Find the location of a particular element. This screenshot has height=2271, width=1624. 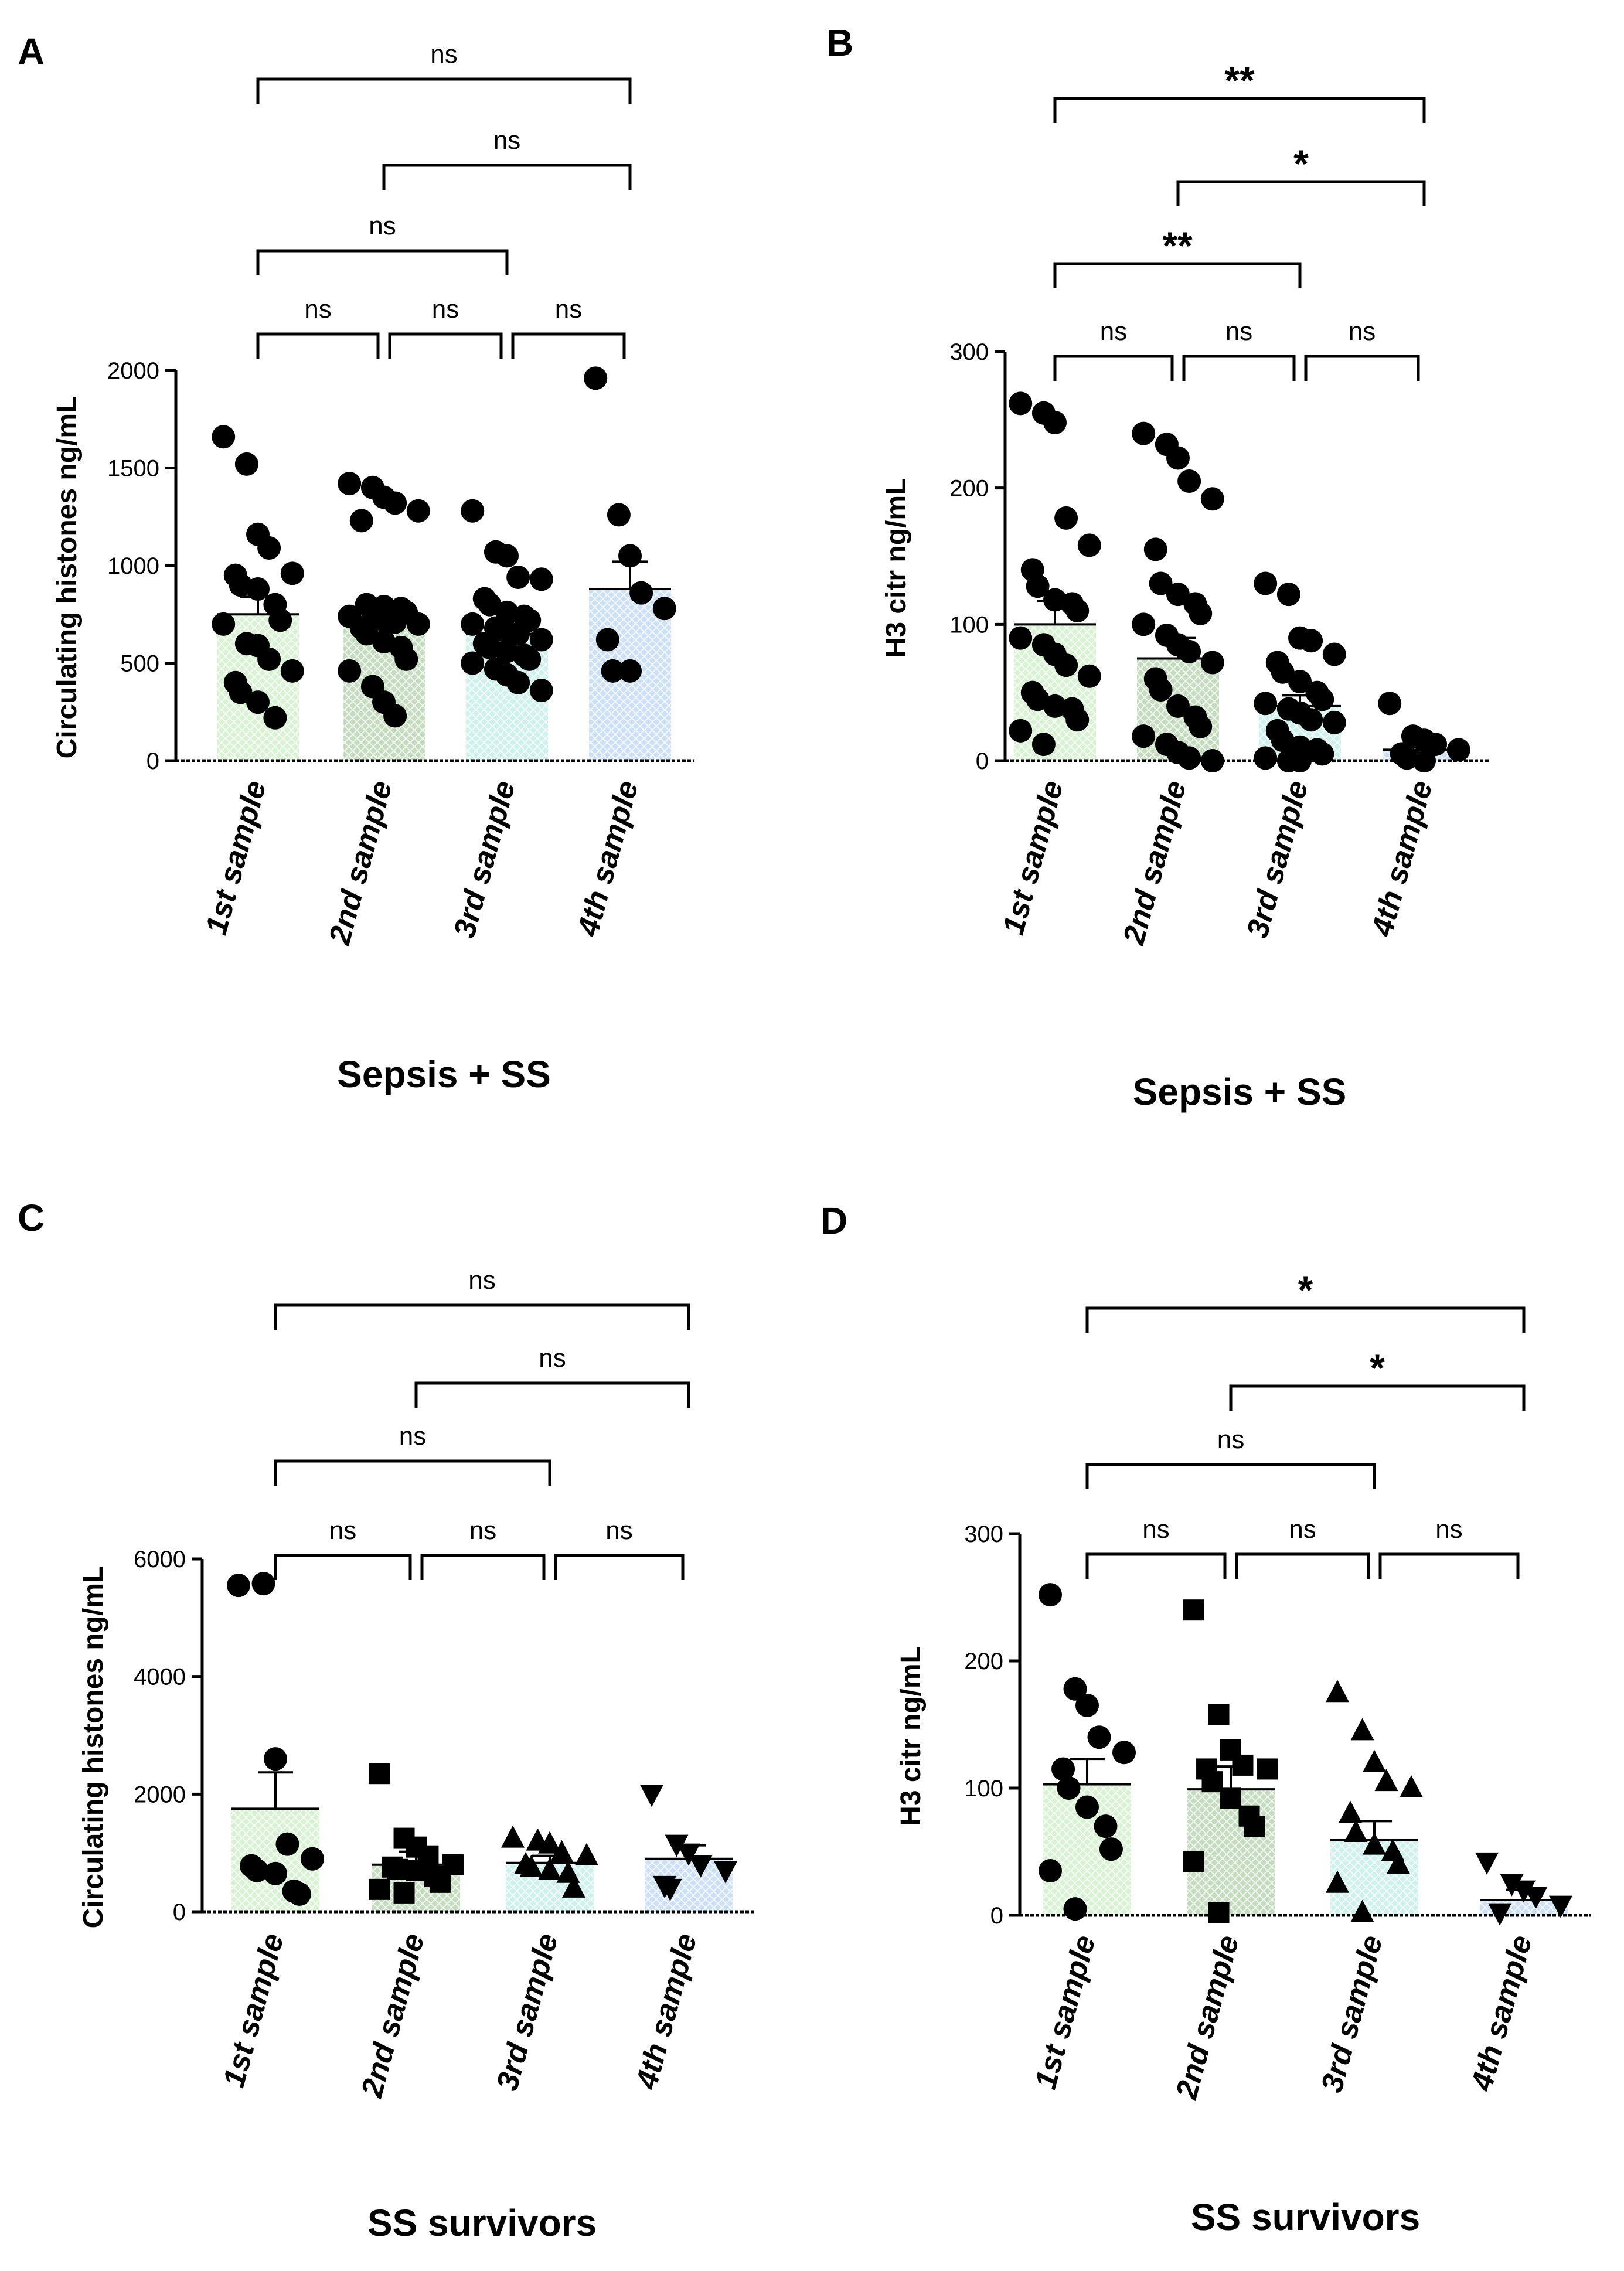

panel-letter: D is located at coordinates (833, 1221).